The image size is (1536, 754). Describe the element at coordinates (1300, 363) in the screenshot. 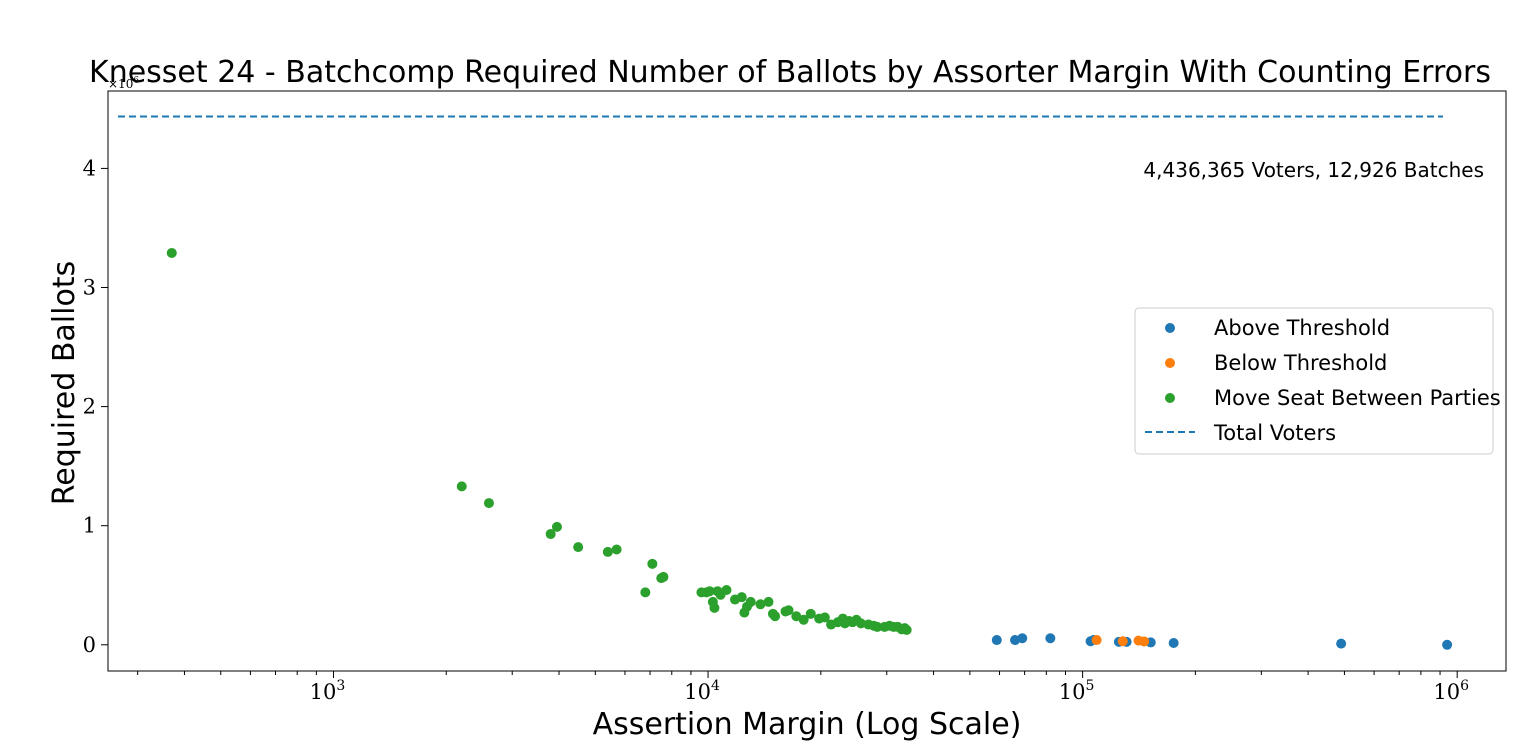

I see `legend-label-below-threshold: Below Threshold` at that location.